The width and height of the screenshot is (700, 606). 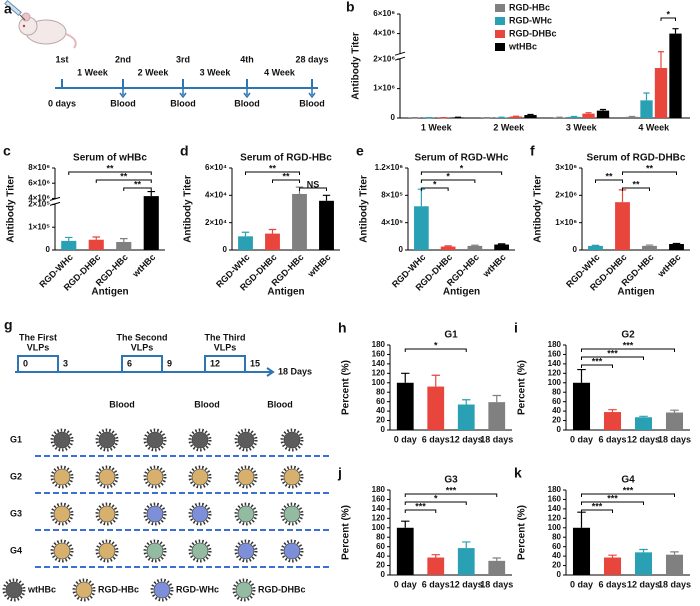 What do you see at coordinates (8, 9) in the screenshot?
I see `panel-letter: a` at bounding box center [8, 9].